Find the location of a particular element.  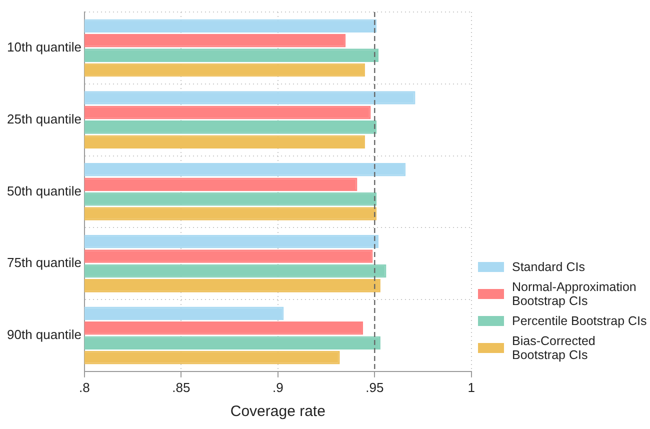

legend-label: Percentile Bootstrap CIs is located at coordinates (579, 321).